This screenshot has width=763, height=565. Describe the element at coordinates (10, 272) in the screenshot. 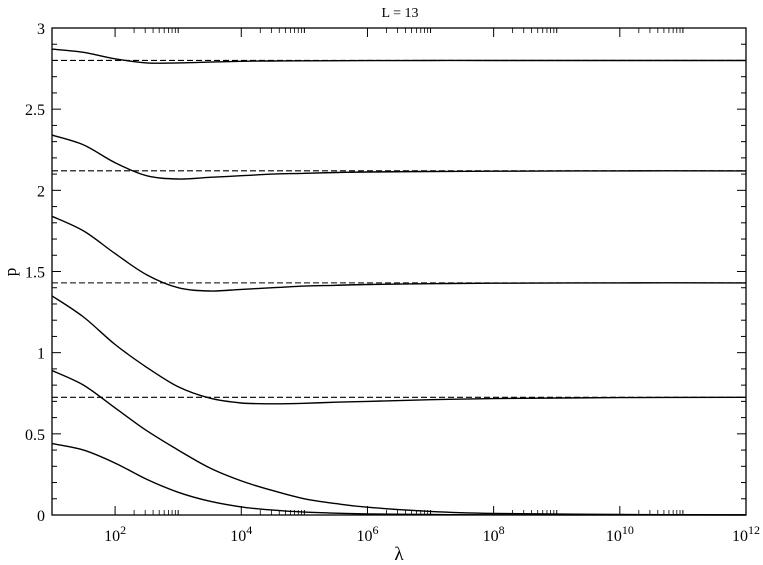

I see `y-axis-label: p` at that location.